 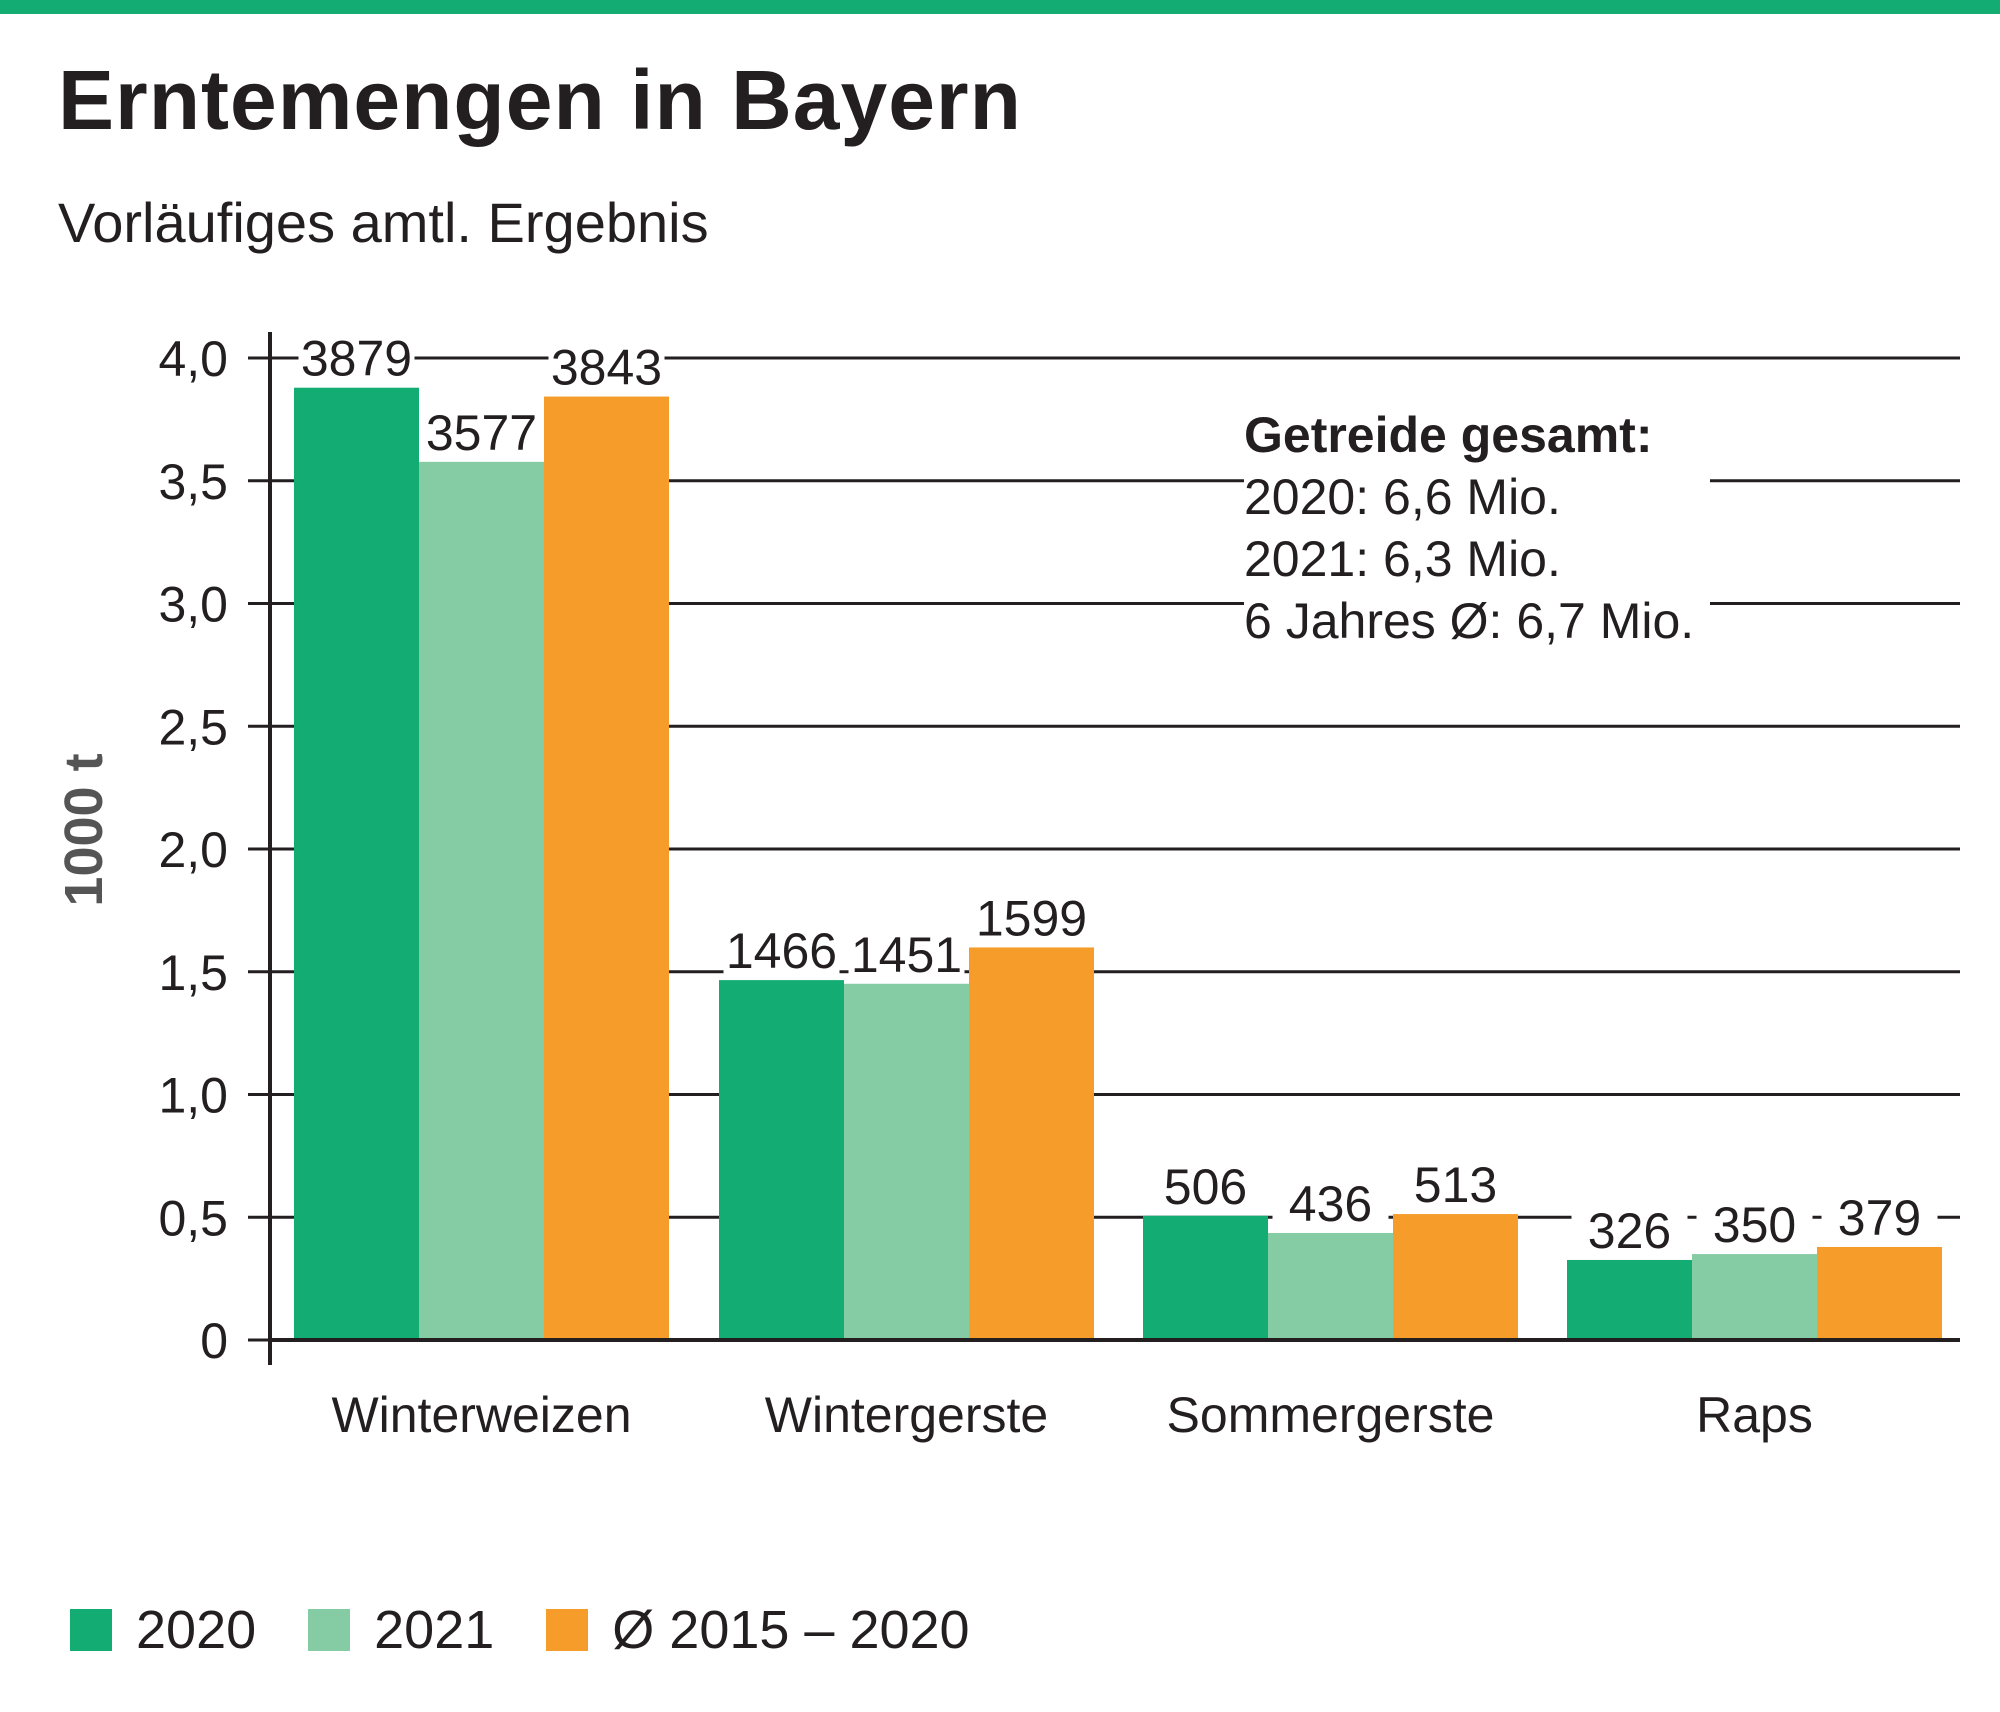 What do you see at coordinates (1402, 559) in the screenshot?
I see `note-line-2021: 2021: 6,3 Mio.` at bounding box center [1402, 559].